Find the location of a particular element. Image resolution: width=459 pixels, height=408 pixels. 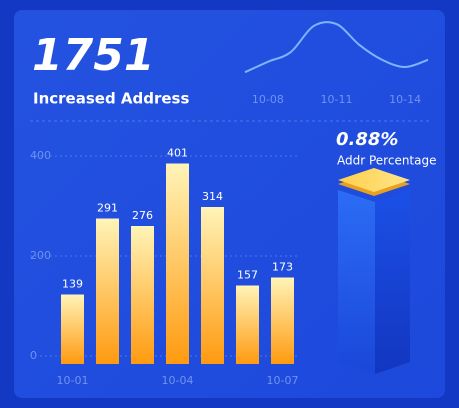

y-tick-label: 0 is located at coordinates (33, 355).